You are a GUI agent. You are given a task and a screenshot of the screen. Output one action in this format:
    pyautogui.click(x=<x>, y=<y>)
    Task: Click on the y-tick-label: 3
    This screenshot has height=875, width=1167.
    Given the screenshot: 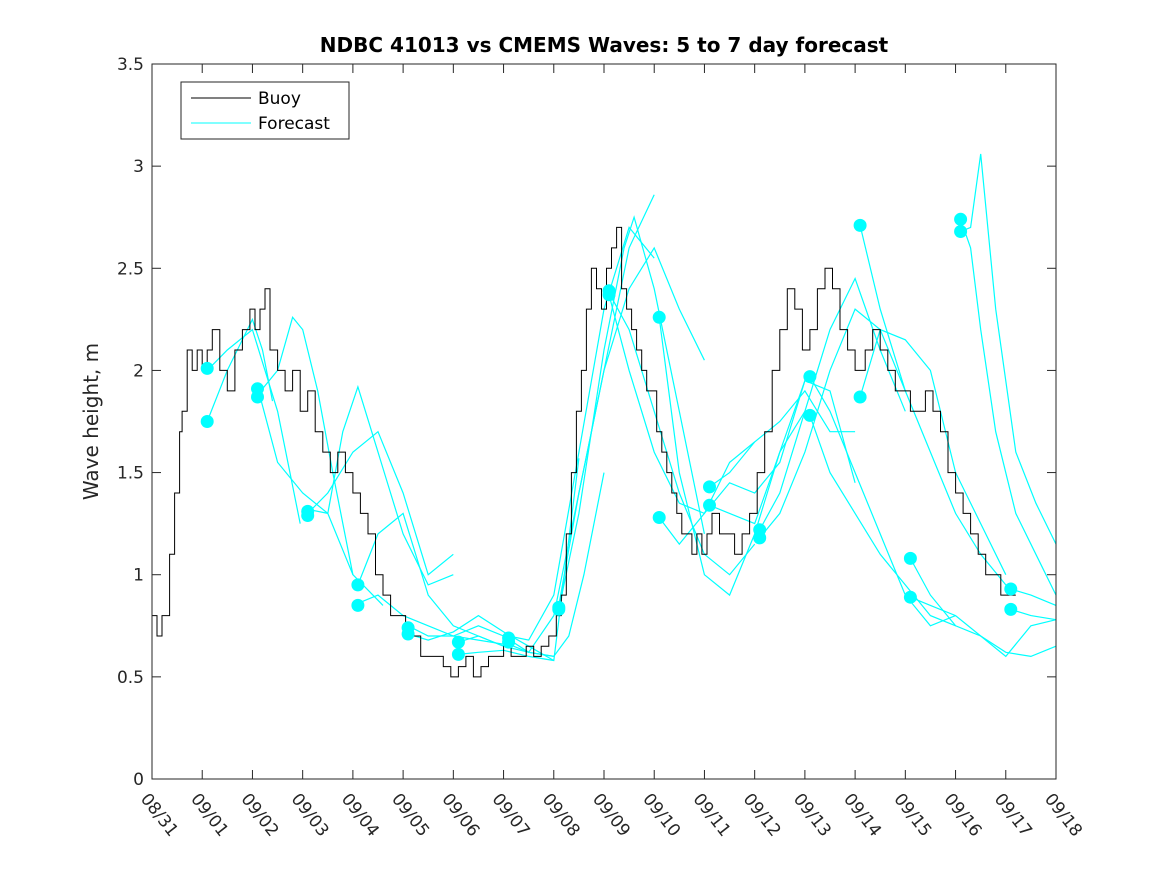 What is the action you would take?
    pyautogui.click(x=138, y=167)
    